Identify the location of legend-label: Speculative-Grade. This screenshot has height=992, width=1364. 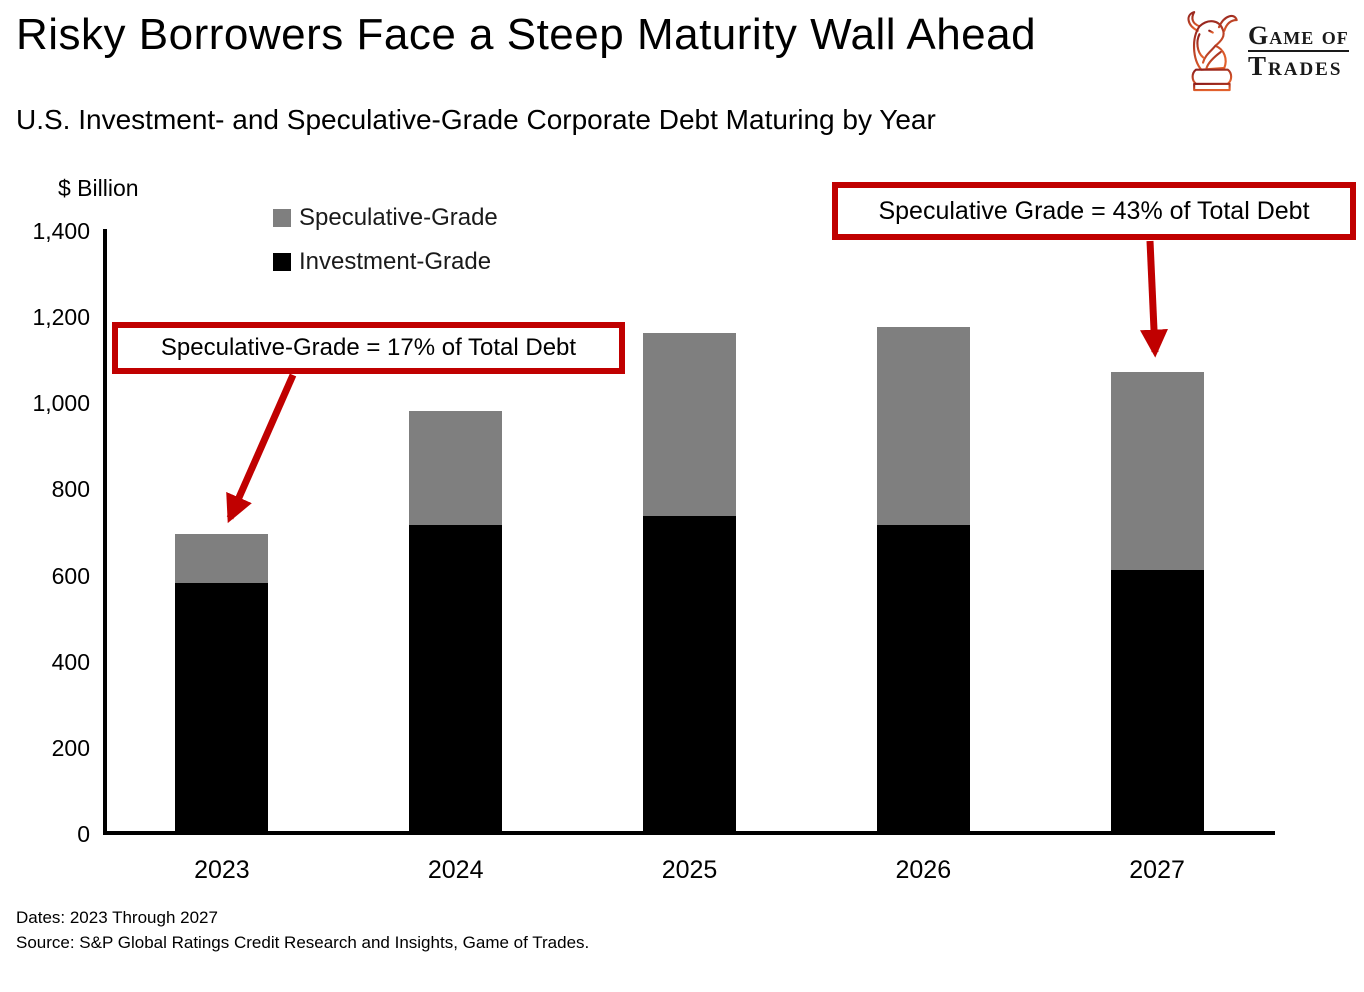
(398, 217).